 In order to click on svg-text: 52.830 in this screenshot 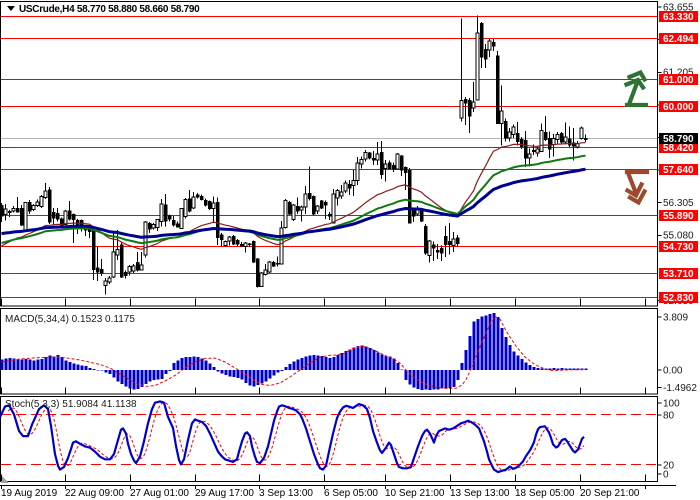, I will do `click(678, 298)`.